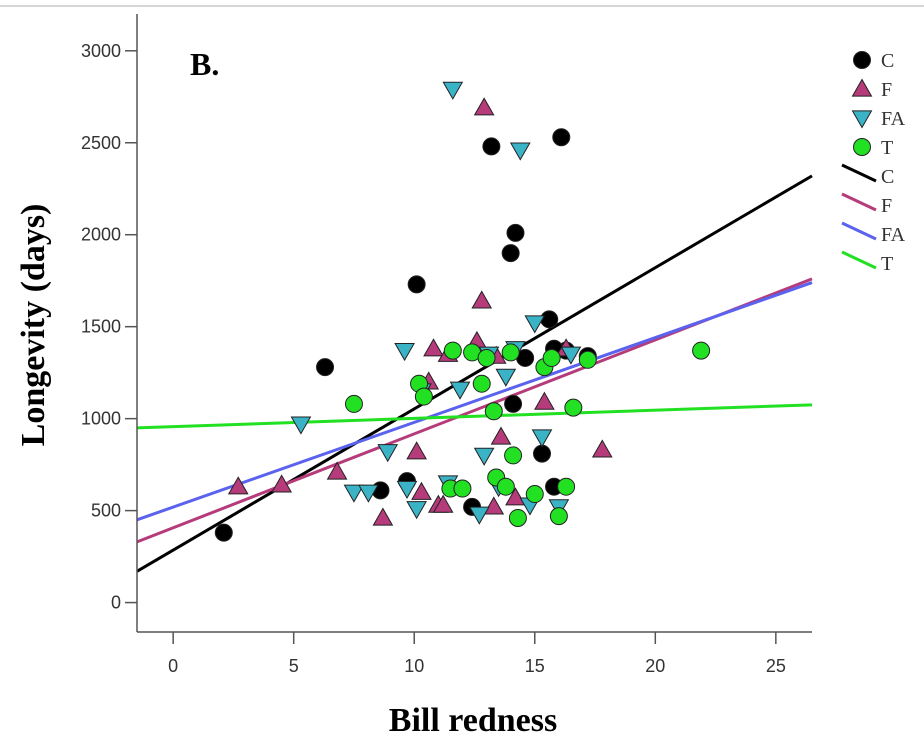 This screenshot has height=738, width=924. What do you see at coordinates (101, 51) in the screenshot?
I see `y-tick-label: 3000` at bounding box center [101, 51].